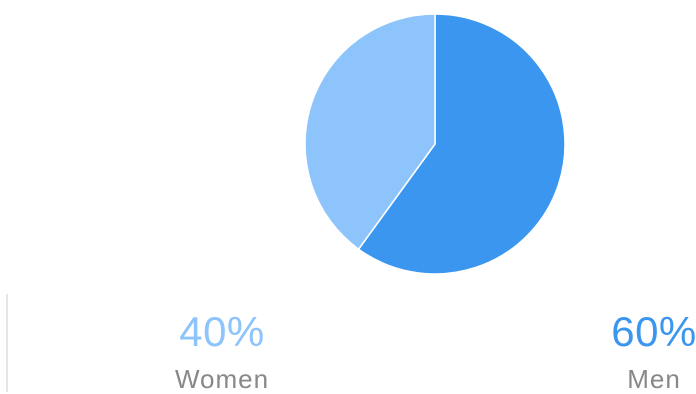 The height and width of the screenshot is (394, 696). I want to click on pie-slice-women, so click(370, 131).